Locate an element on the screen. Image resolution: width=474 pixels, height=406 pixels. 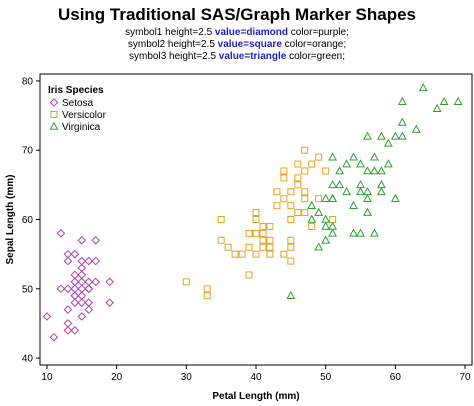
legend-virginica-label: Virginica is located at coordinates (81, 127).